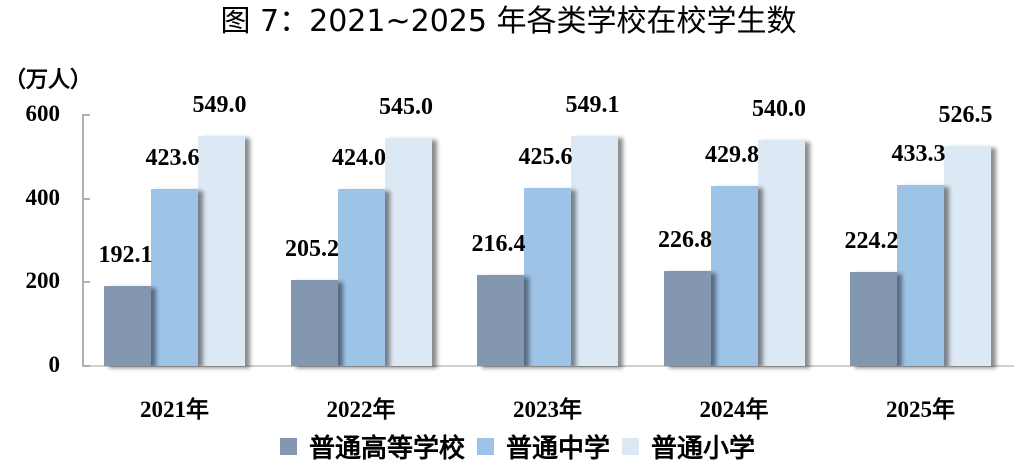 The height and width of the screenshot is (470, 1017). What do you see at coordinates (312, 249) in the screenshot?
I see `data-label: 205.2` at bounding box center [312, 249].